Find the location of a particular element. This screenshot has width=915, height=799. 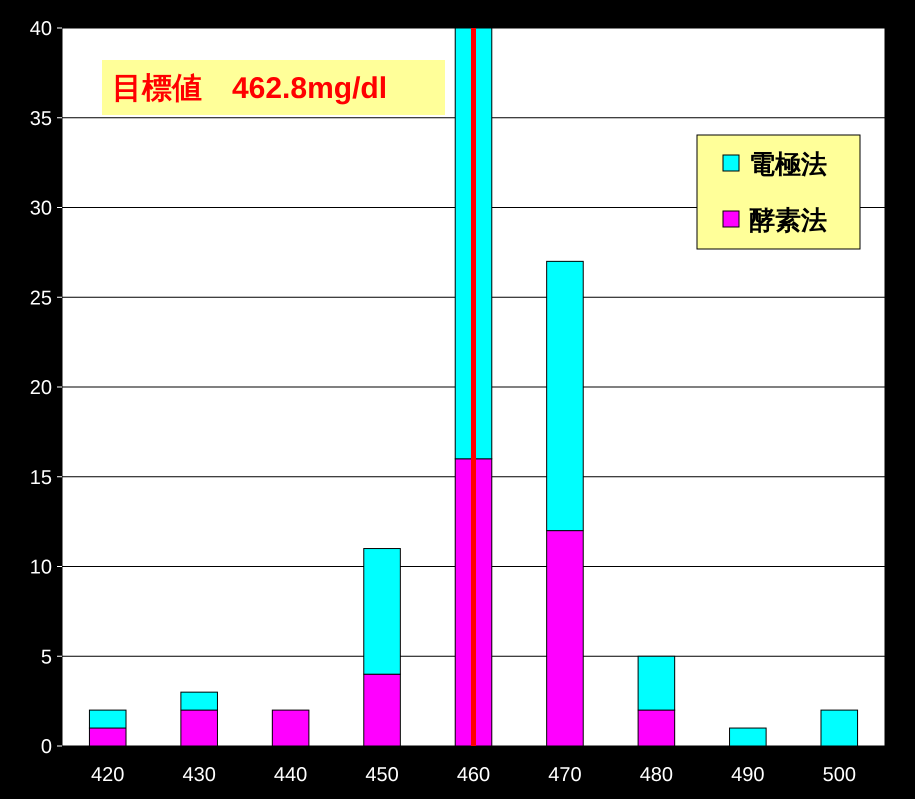

legend-label: 電極法 is located at coordinates (788, 164).